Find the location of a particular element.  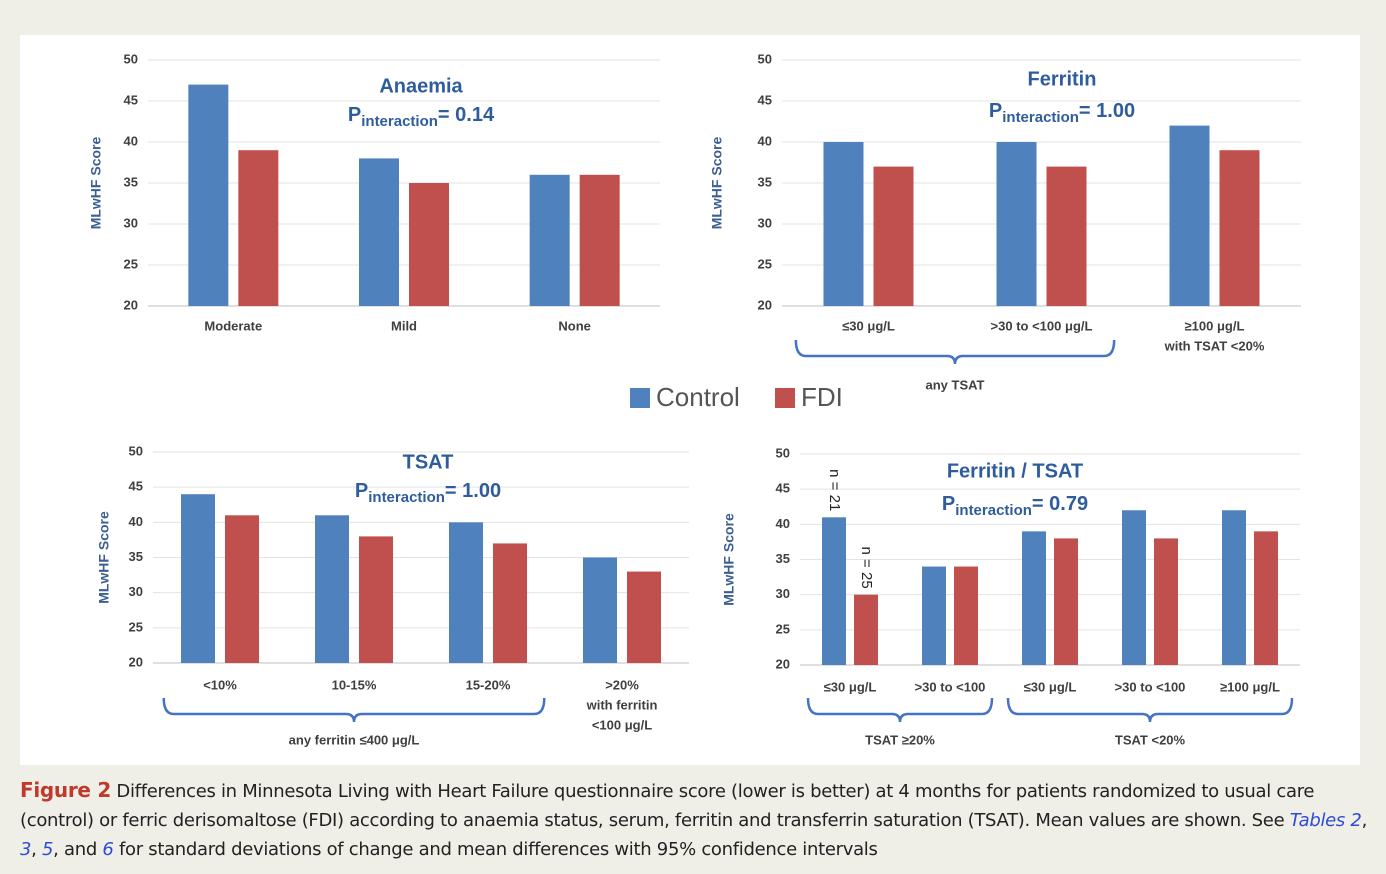

y-tick-label: 50 is located at coordinates (783, 452).